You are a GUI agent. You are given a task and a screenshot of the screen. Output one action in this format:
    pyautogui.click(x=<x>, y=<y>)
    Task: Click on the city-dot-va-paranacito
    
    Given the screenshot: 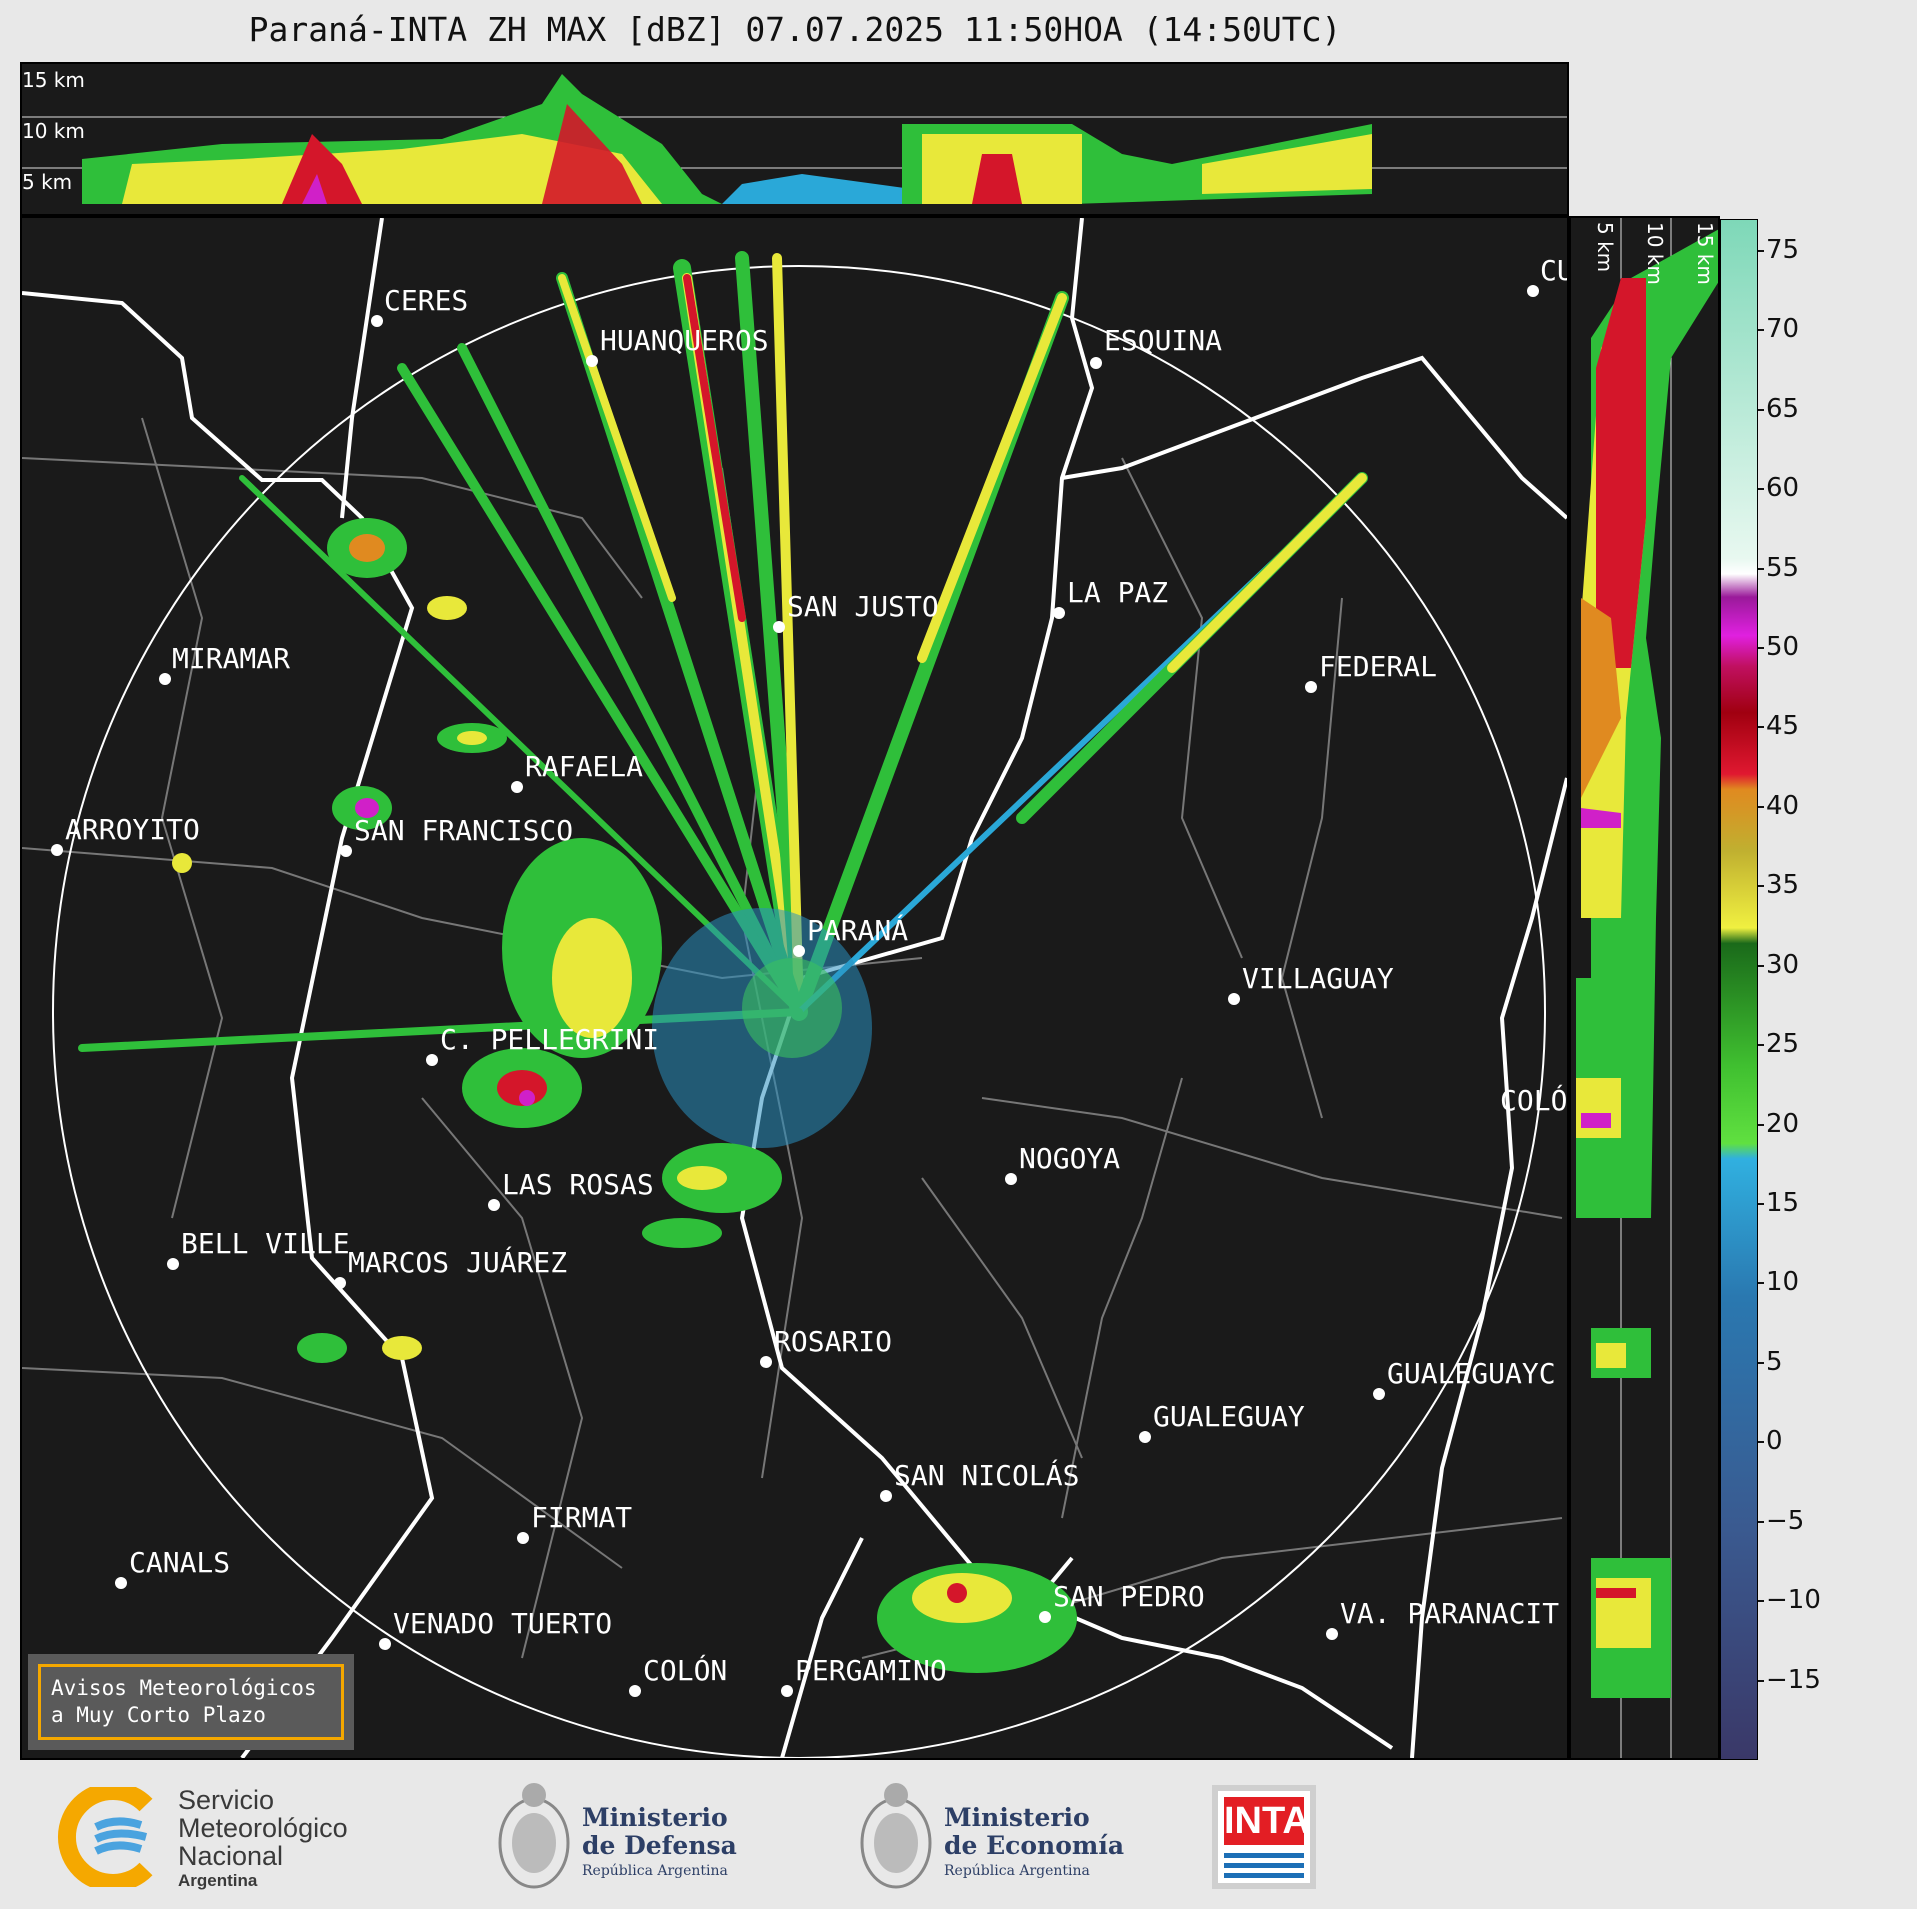 What is the action you would take?
    pyautogui.click(x=1332, y=1634)
    